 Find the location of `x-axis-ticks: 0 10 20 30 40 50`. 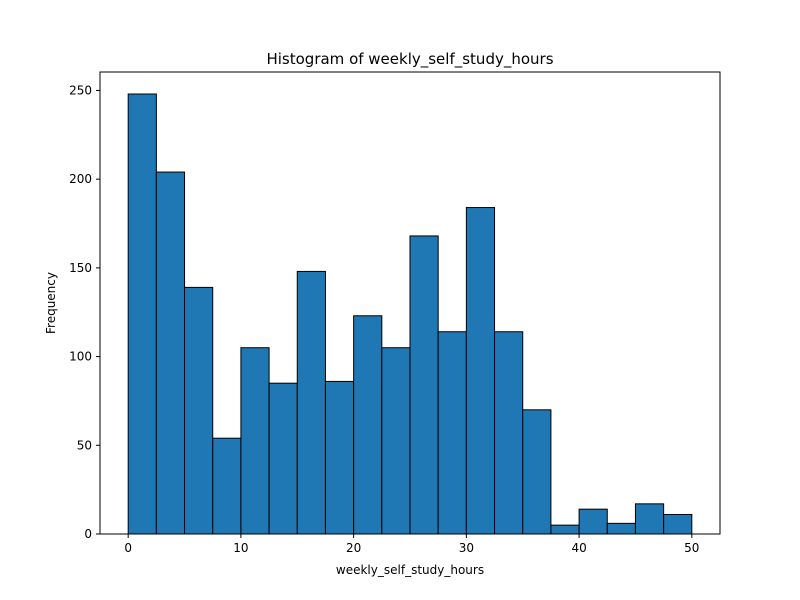

x-axis-ticks: 0 10 20 30 40 50 is located at coordinates (411, 544).